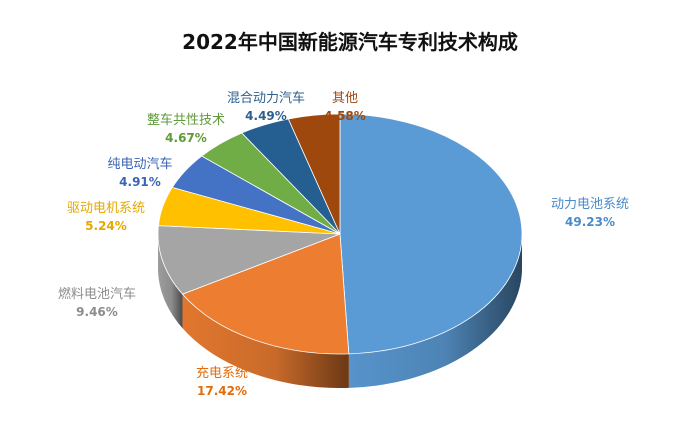 This screenshot has width=700, height=422. I want to click on slice-name-label: 其他, so click(345, 98).